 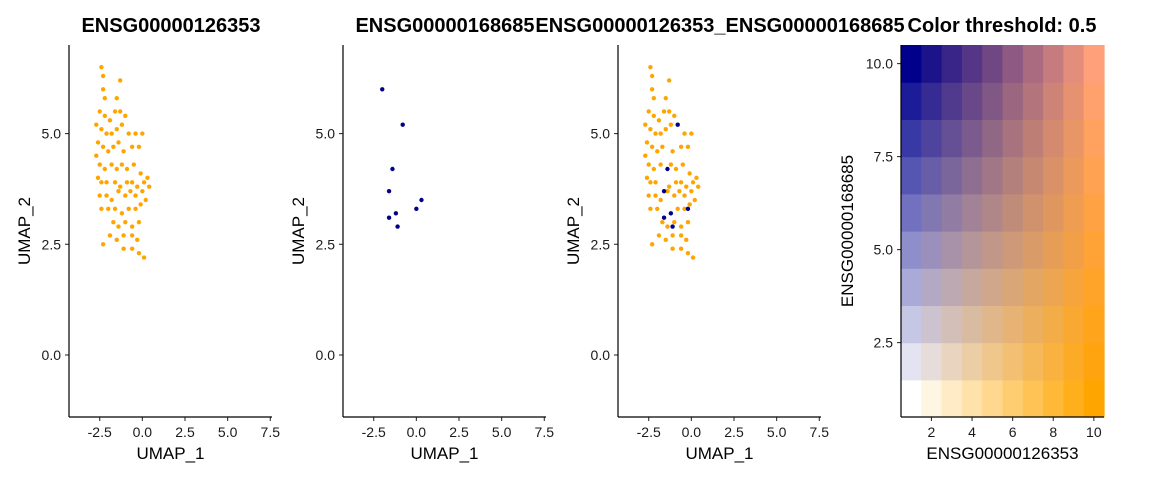 I want to click on x-tick-label: 2, so click(x=932, y=432).